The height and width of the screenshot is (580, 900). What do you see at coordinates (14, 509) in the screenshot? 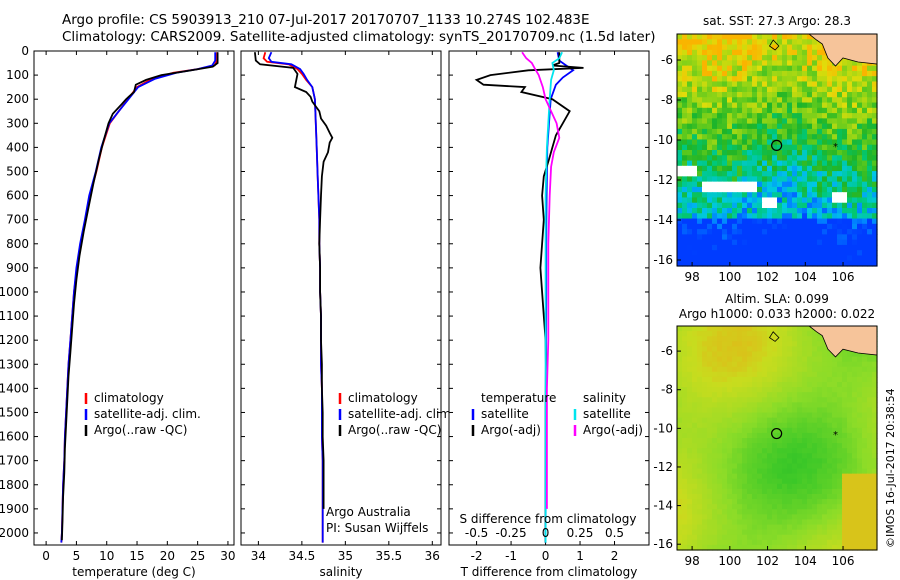
I see `y-tick-label: 1900` at bounding box center [14, 509].